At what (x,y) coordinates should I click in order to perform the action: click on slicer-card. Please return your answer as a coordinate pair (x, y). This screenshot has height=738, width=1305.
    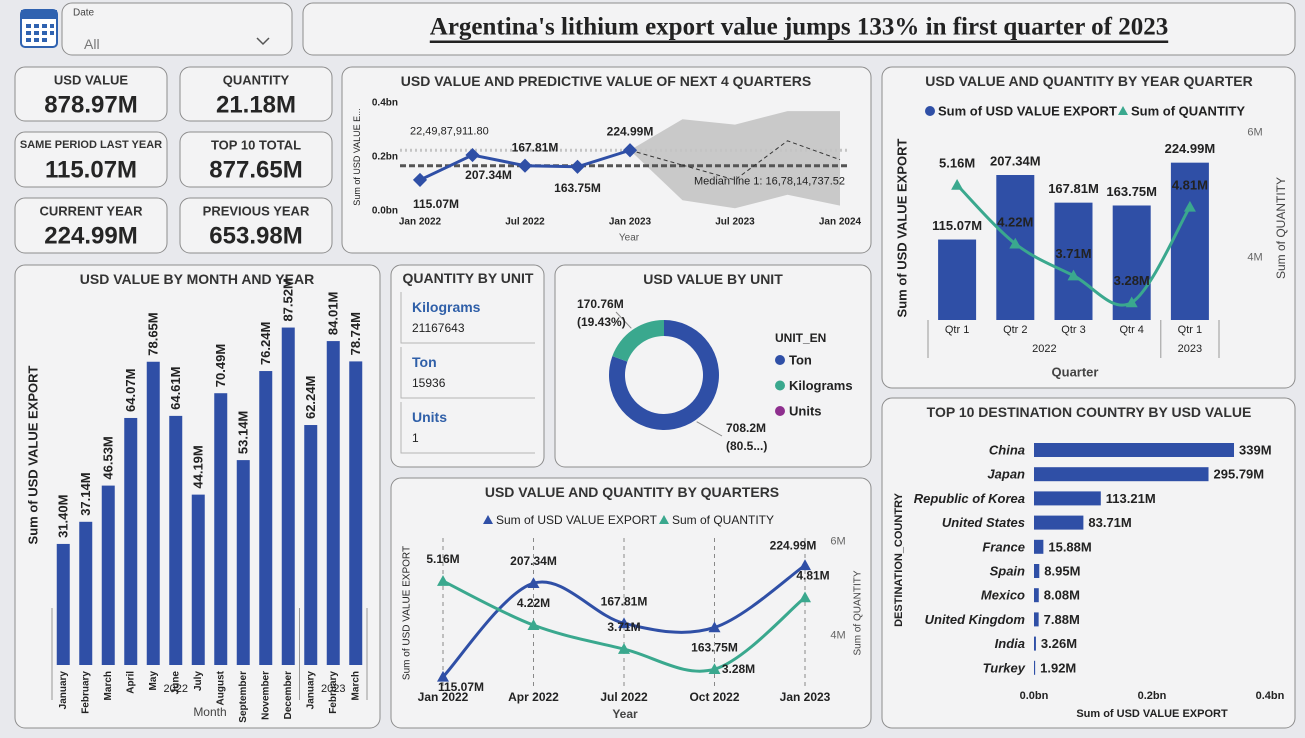
    Looking at the image, I should click on (177, 29).